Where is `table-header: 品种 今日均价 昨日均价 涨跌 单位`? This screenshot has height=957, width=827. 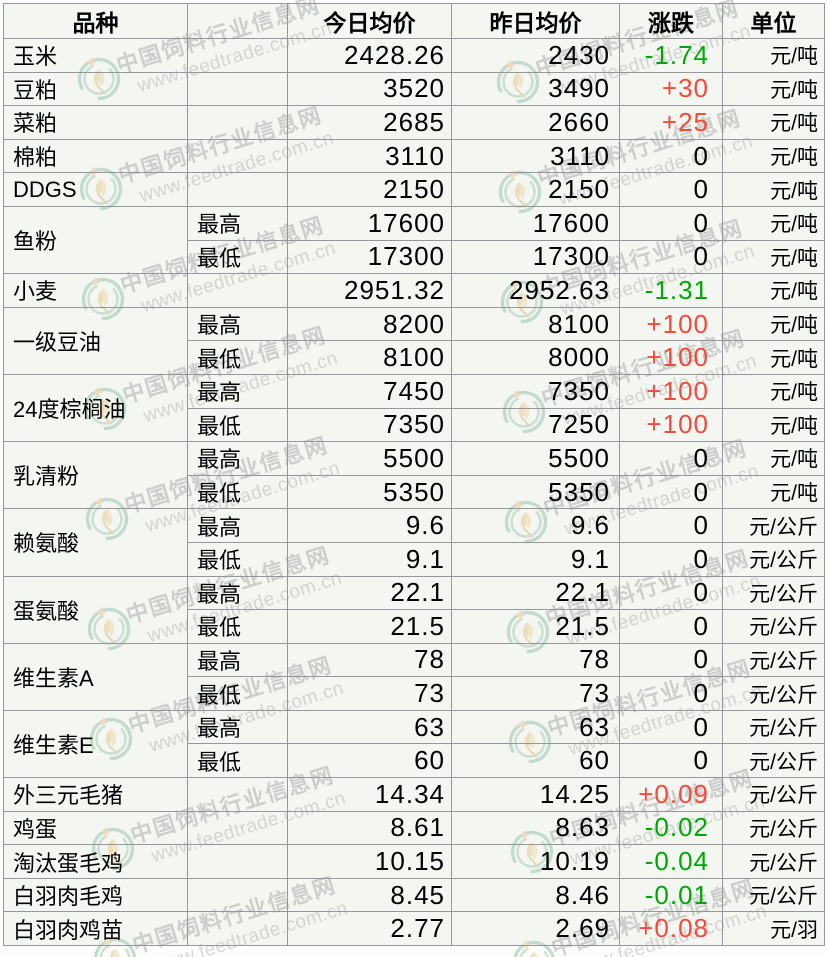 table-header: 品种 今日均价 昨日均价 涨跌 单位 is located at coordinates (414, 21).